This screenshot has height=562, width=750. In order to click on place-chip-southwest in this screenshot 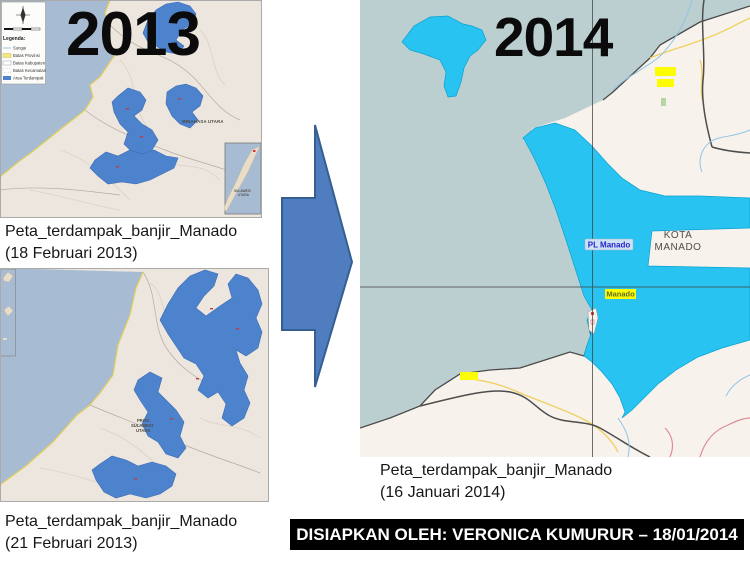, I will do `click(469, 376)`.